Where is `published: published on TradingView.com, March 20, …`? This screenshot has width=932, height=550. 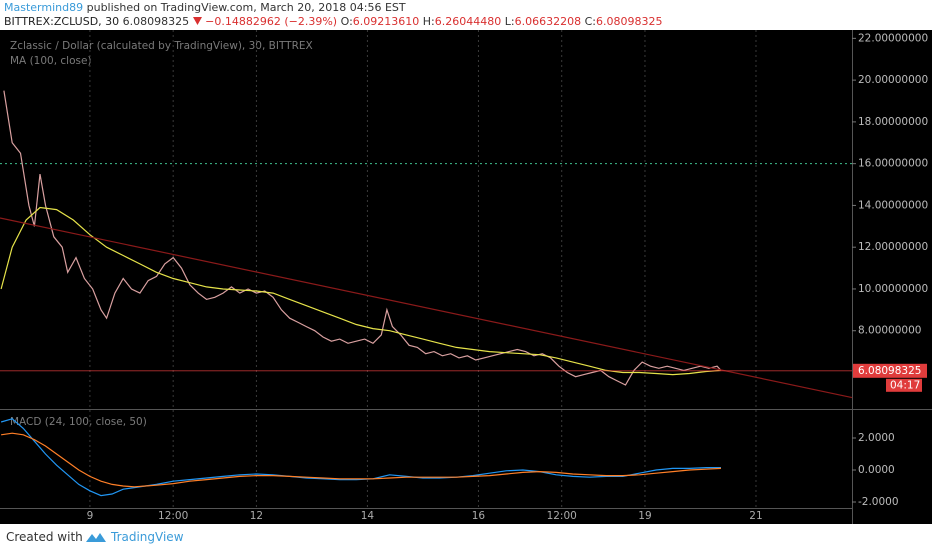
published: published on TradingView.com, March 20, … is located at coordinates (246, 7).